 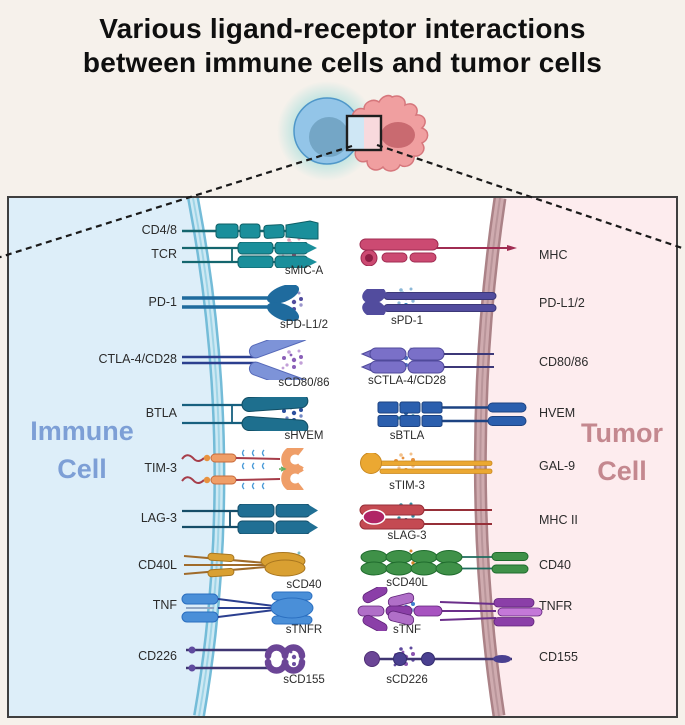 I want to click on zoom-region-box, so click(x=364, y=133).